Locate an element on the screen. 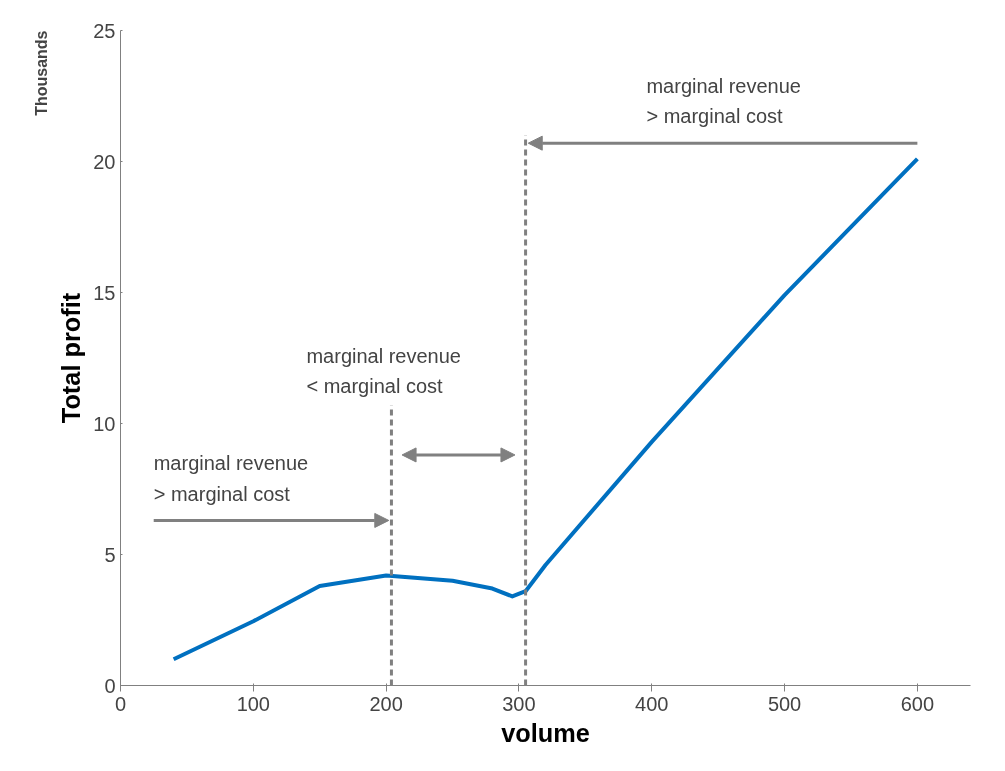 This screenshot has height=771, width=1005. annotation: marginal revenue < marginal cost is located at coordinates (383, 371).